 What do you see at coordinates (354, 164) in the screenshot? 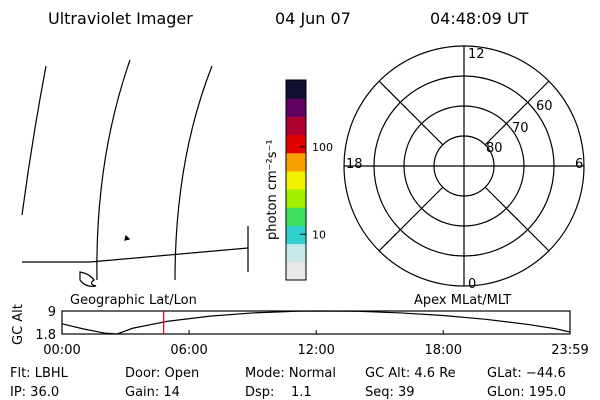
I see `mlt-label: 18` at bounding box center [354, 164].